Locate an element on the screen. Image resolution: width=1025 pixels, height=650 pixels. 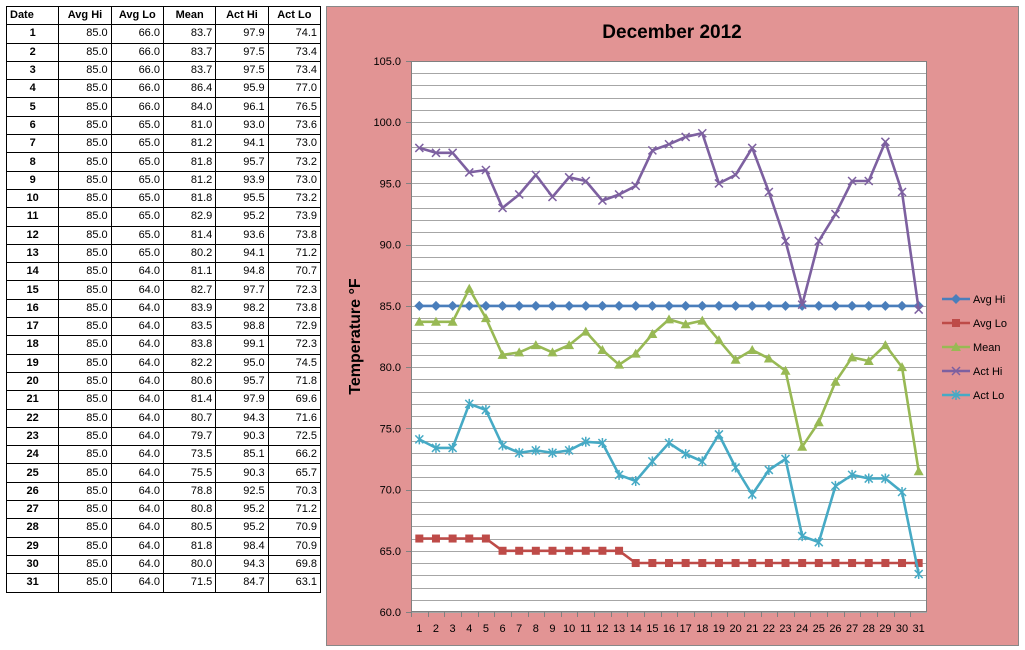
value-cell: 96.1 is located at coordinates (242, 107).